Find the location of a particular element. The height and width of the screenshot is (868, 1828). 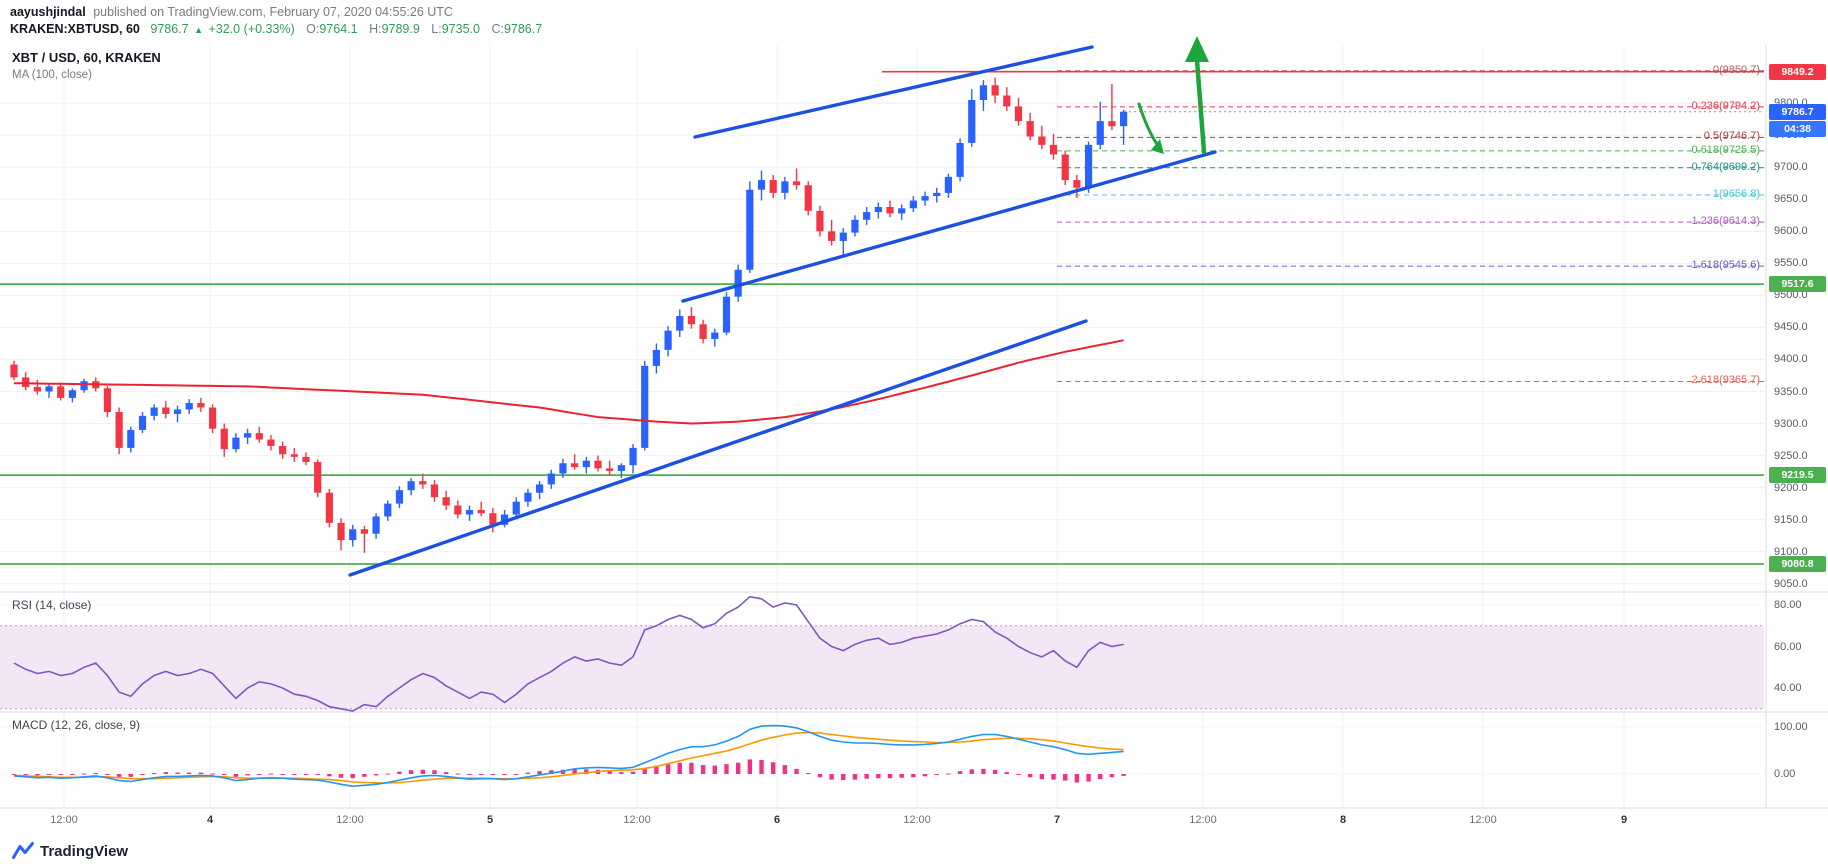

price-tag: 9849.2 is located at coordinates (1797, 71).